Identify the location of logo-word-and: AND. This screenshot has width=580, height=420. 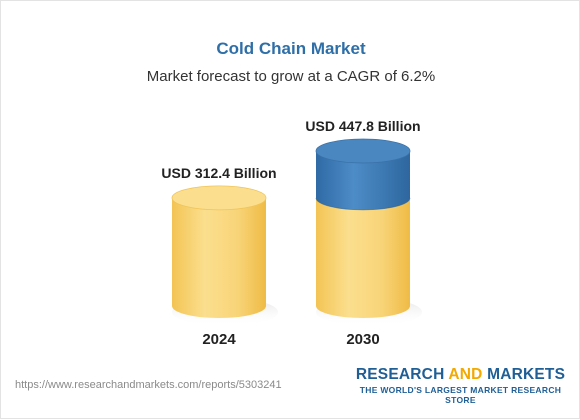
(465, 374).